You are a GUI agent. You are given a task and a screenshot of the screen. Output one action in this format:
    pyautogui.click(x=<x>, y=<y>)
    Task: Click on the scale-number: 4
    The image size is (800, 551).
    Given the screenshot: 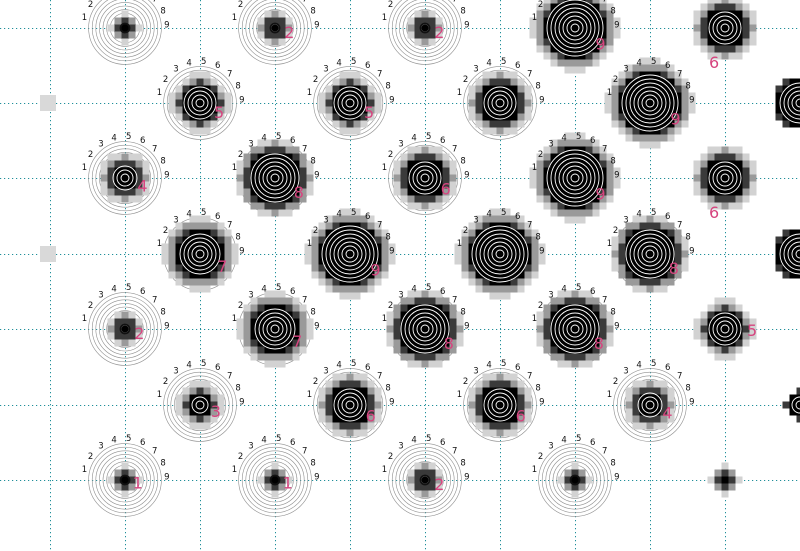 What is the action you would take?
    pyautogui.click(x=413, y=138)
    